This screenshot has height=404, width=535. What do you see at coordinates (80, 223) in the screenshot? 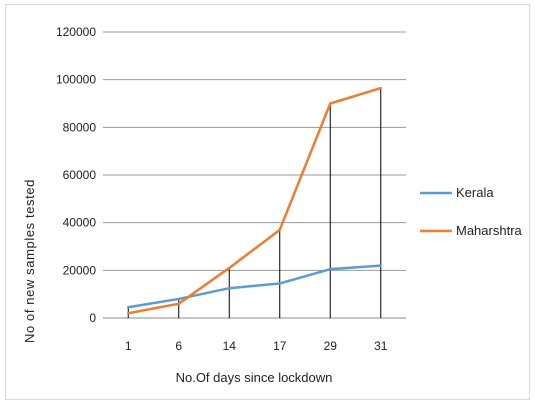
I see `y-tick-label: 40000` at bounding box center [80, 223].